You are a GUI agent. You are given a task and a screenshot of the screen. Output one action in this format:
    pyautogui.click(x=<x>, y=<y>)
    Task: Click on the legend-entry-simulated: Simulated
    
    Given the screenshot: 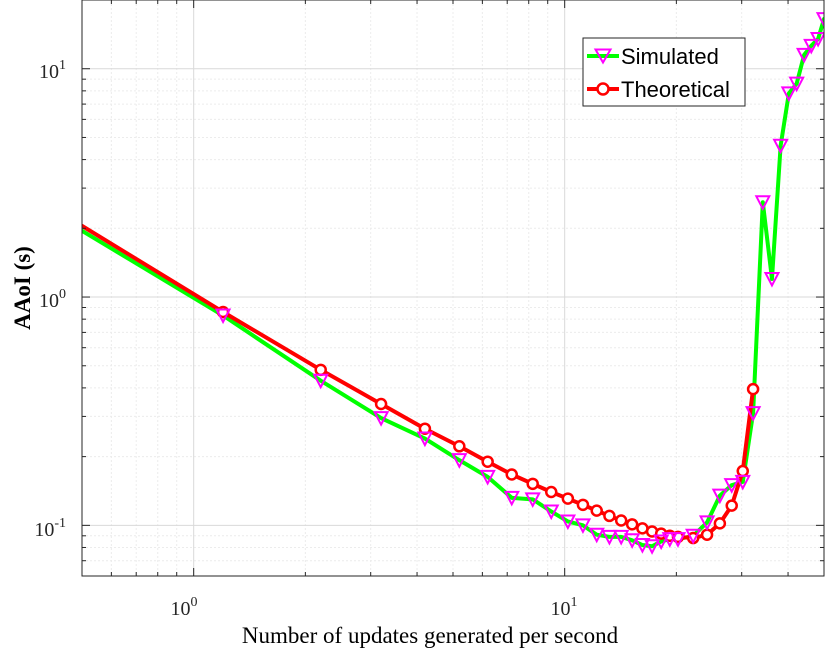 What is the action you would take?
    pyautogui.click(x=653, y=56)
    